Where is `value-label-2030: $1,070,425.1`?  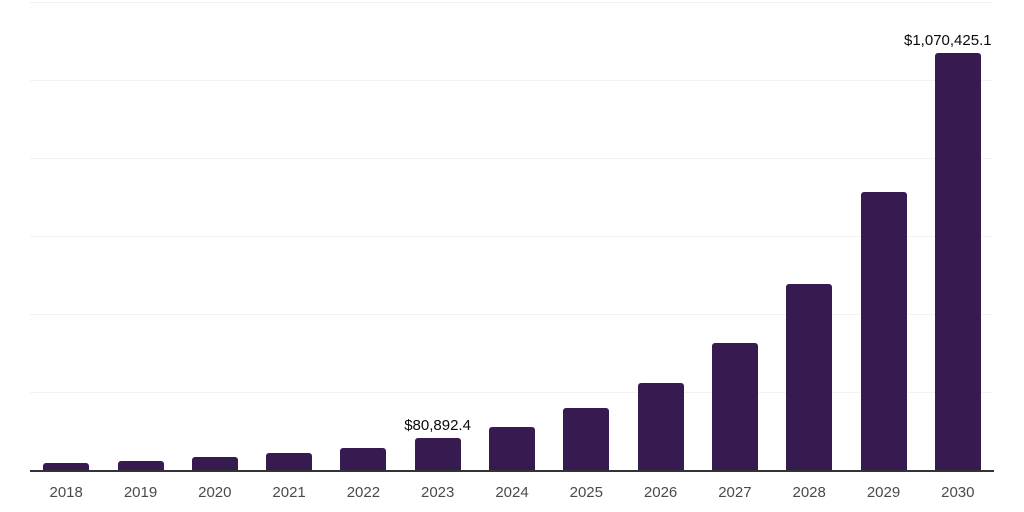
value-label-2030: $1,070,425.1 is located at coordinates (948, 40).